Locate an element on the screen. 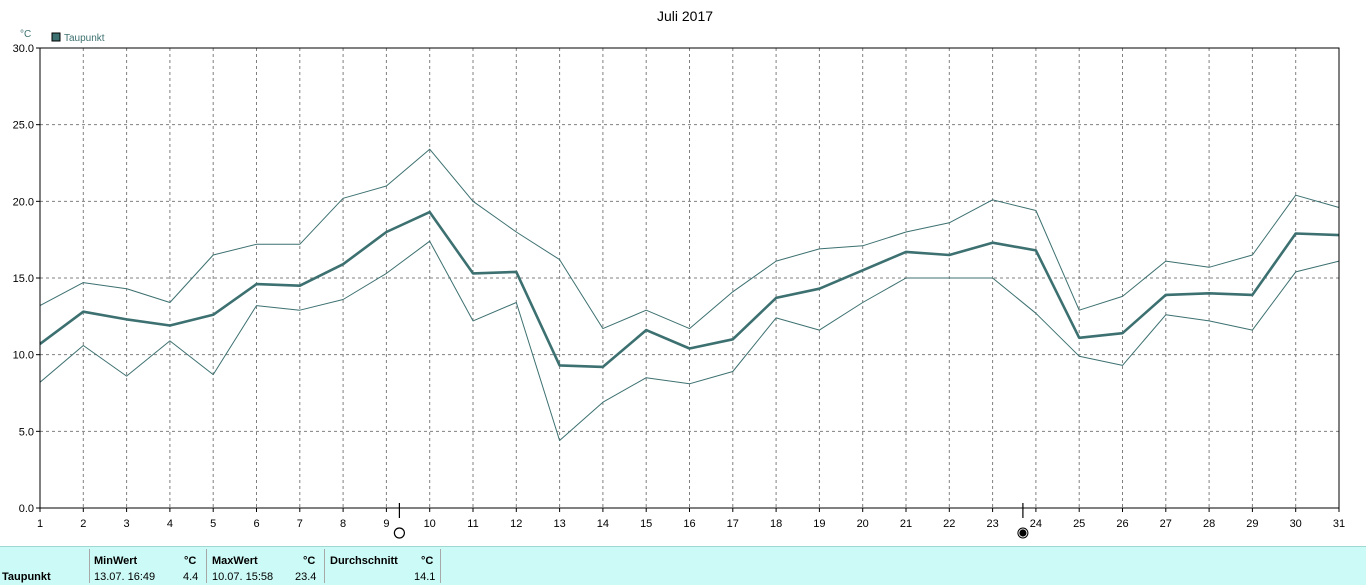 The width and height of the screenshot is (1366, 585). min-unit: °C is located at coordinates (190, 561).